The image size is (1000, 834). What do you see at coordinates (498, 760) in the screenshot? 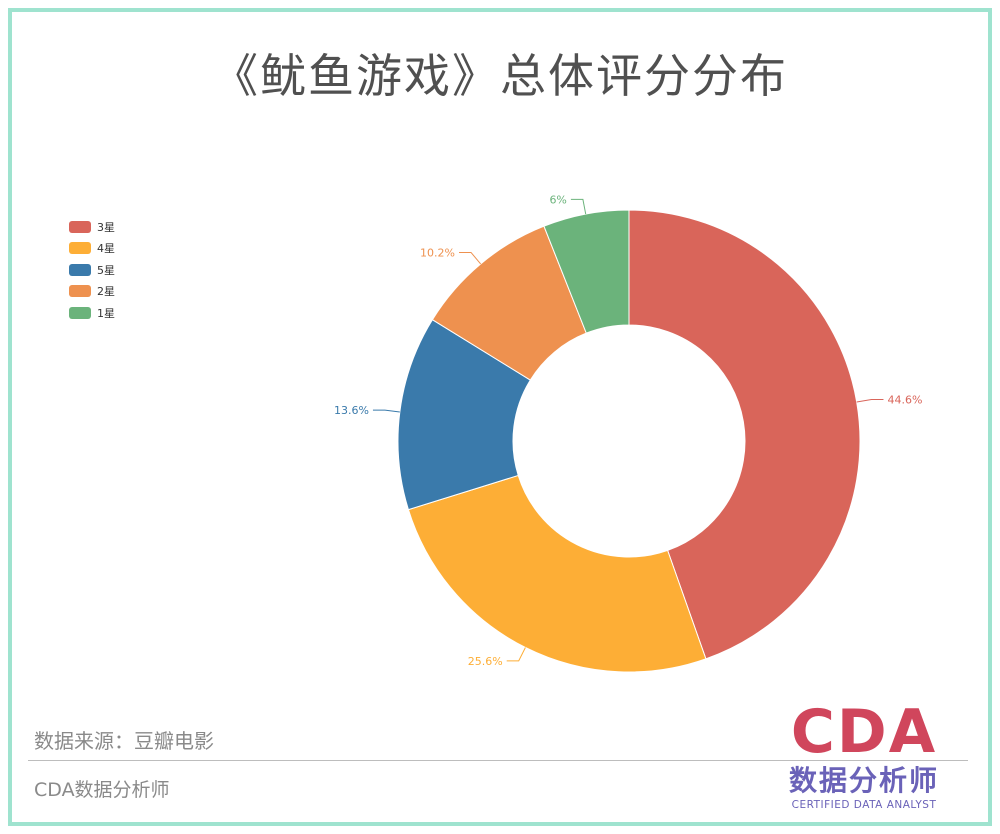
I see `footer-divider` at bounding box center [498, 760].